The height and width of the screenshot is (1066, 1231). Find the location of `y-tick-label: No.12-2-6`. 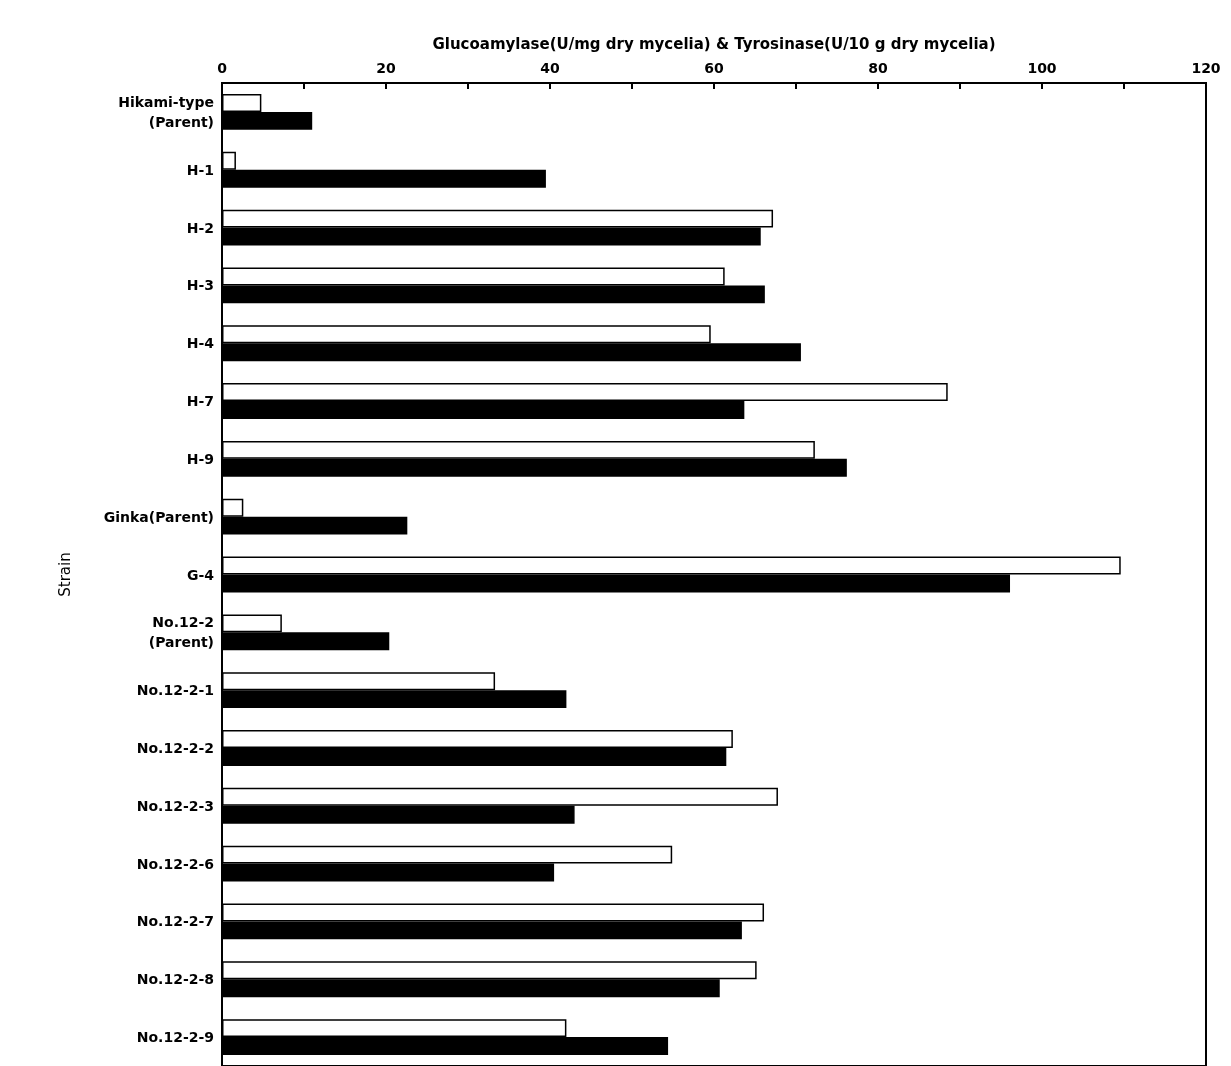

y-tick-label: No.12-2-6 is located at coordinates (175, 863).